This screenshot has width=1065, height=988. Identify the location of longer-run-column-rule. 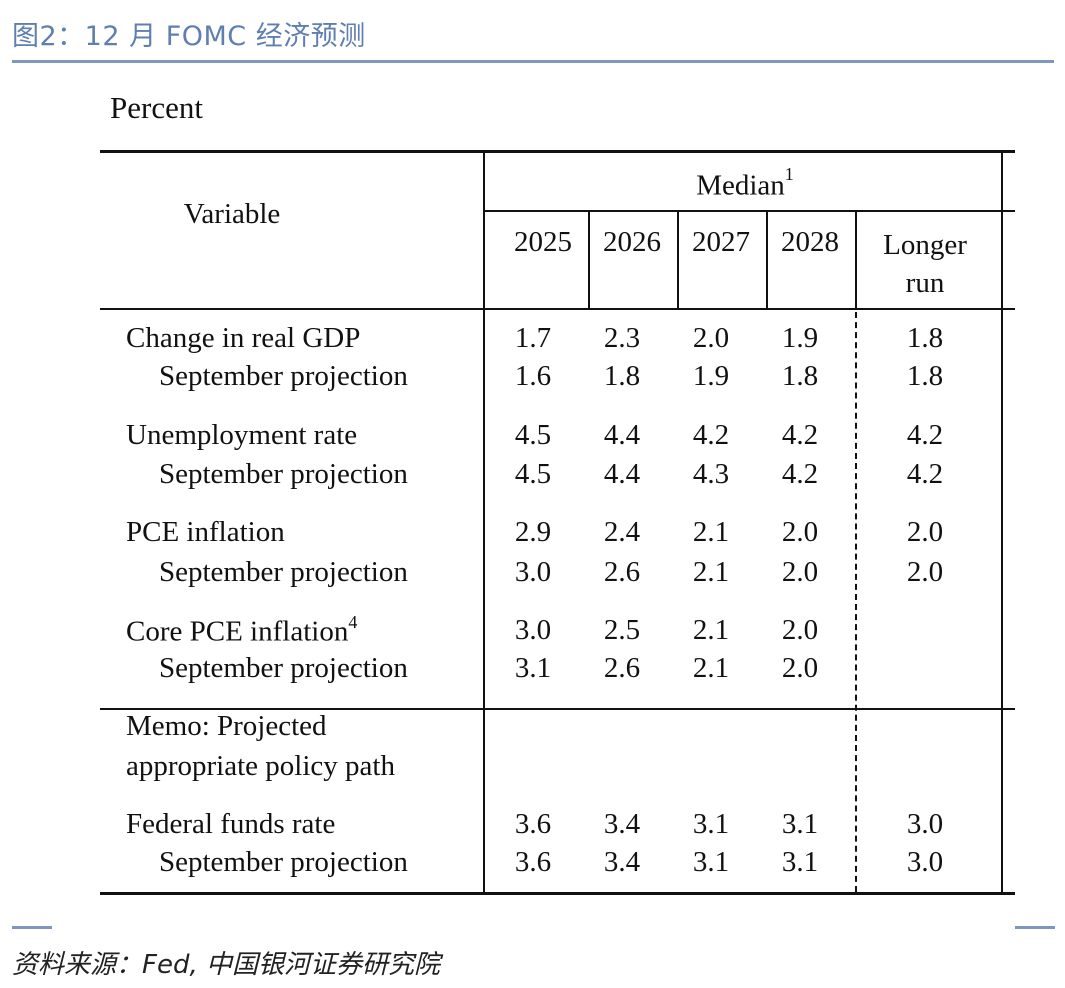
(856, 259).